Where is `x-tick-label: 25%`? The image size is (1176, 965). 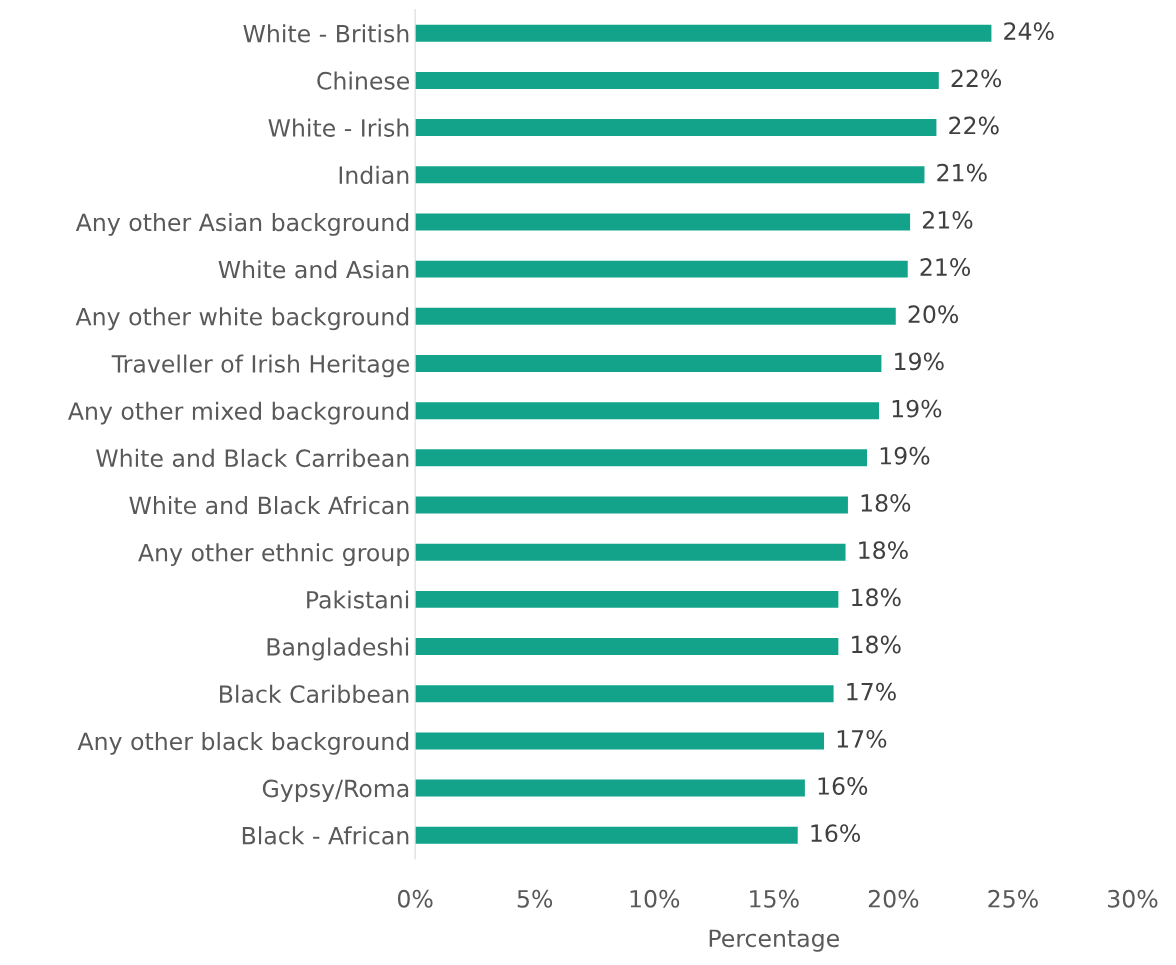
x-tick-label: 25% is located at coordinates (1013, 898).